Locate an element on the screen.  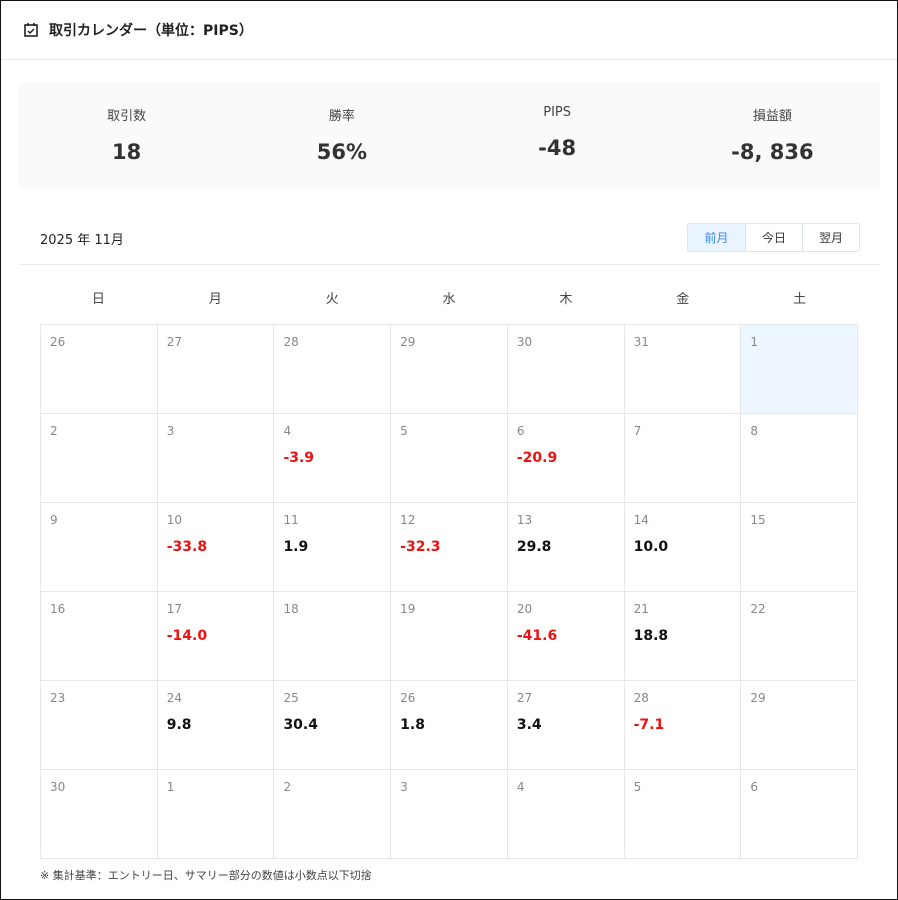
calendar-day-cell: 31 is located at coordinates (683, 369).